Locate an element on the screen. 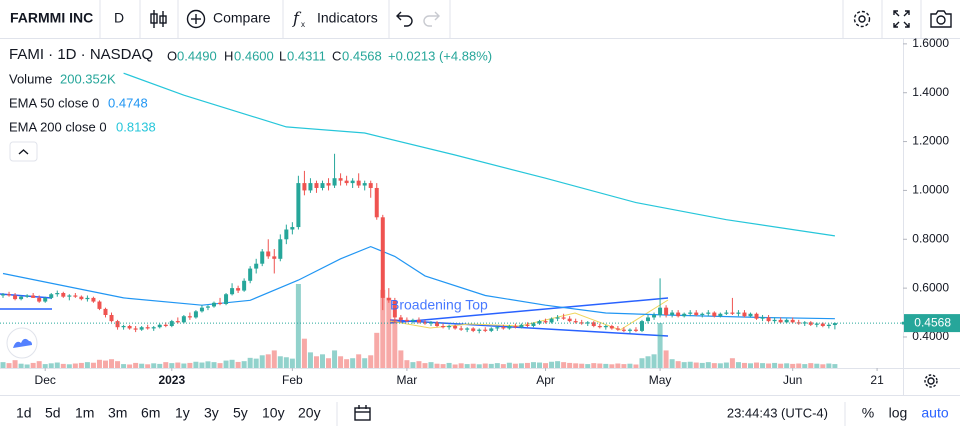 This screenshot has width=960, height=433. range-button: 20y is located at coordinates (309, 413).